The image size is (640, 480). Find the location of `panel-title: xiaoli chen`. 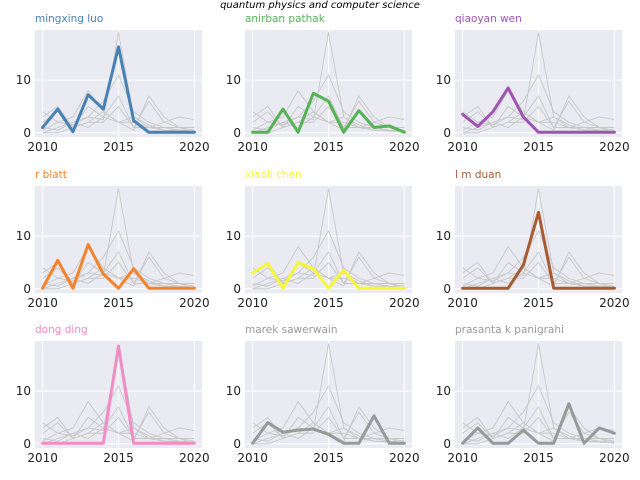

panel-title: xiaoli chen is located at coordinates (273, 175).